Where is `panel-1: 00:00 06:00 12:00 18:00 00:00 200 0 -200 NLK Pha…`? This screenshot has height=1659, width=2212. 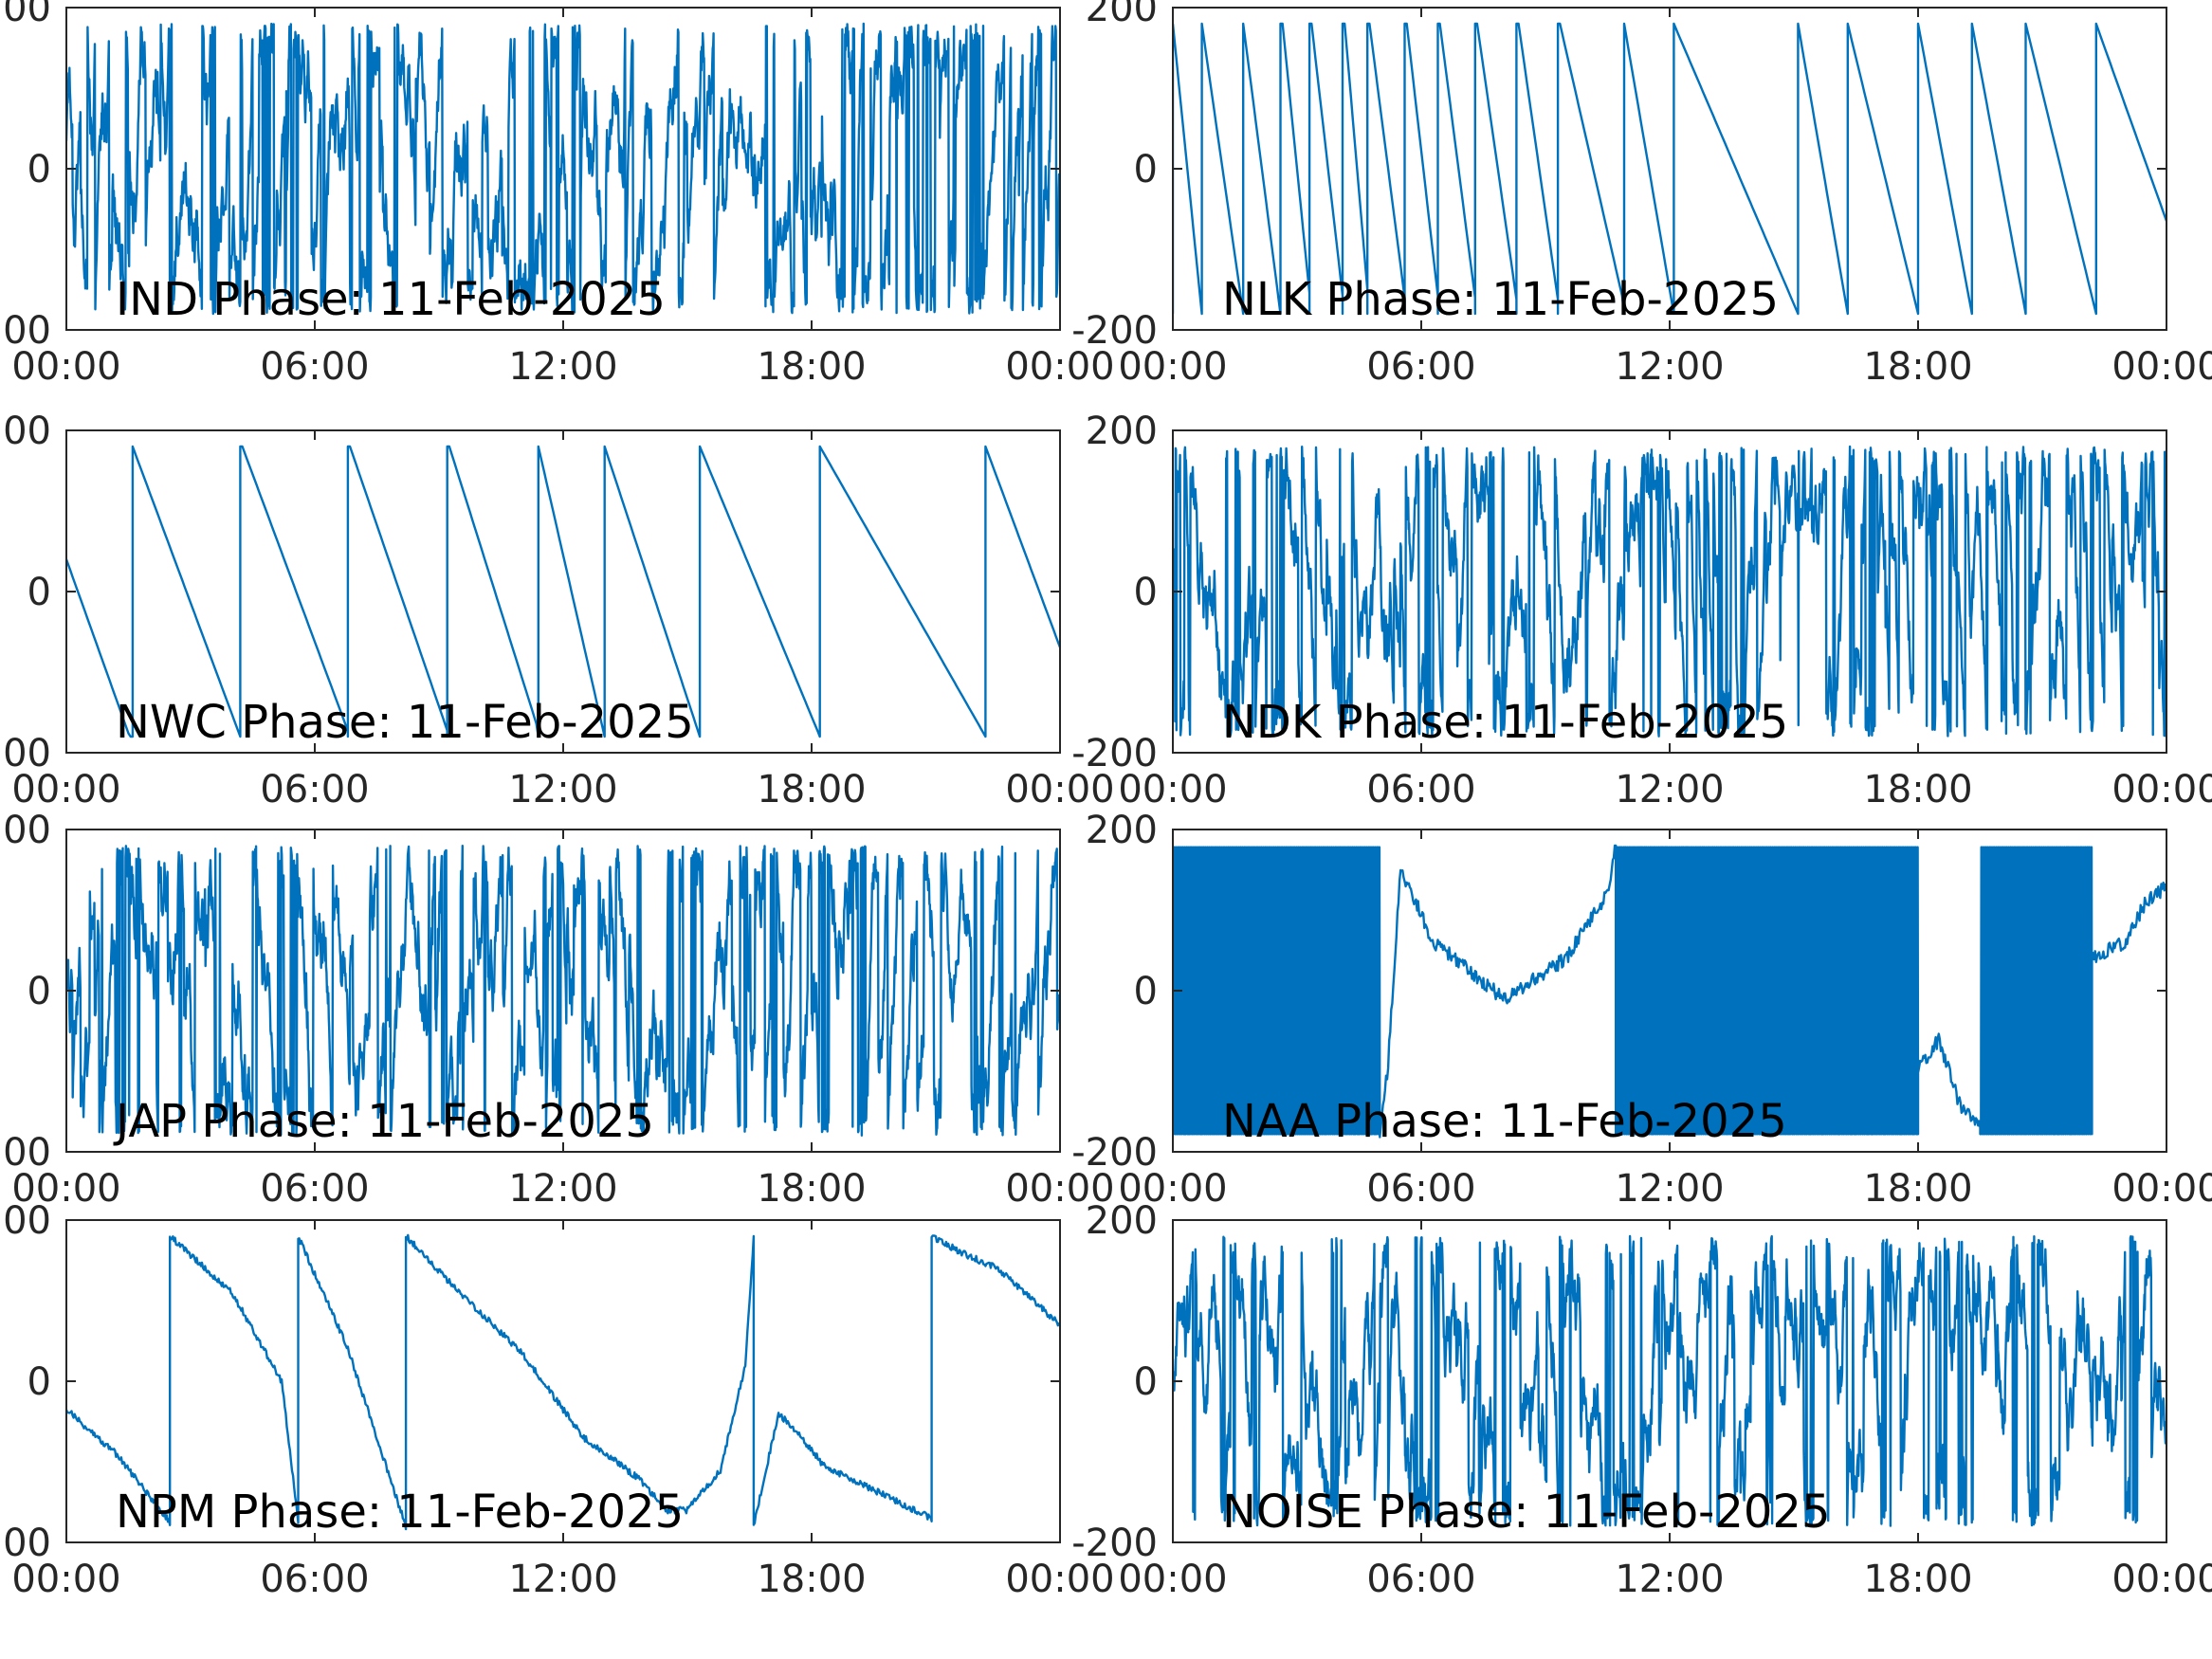 panel-1: 00:00 06:00 12:00 18:00 00:00 200 0 -200 NLK Pha… is located at coordinates (1641, 194).